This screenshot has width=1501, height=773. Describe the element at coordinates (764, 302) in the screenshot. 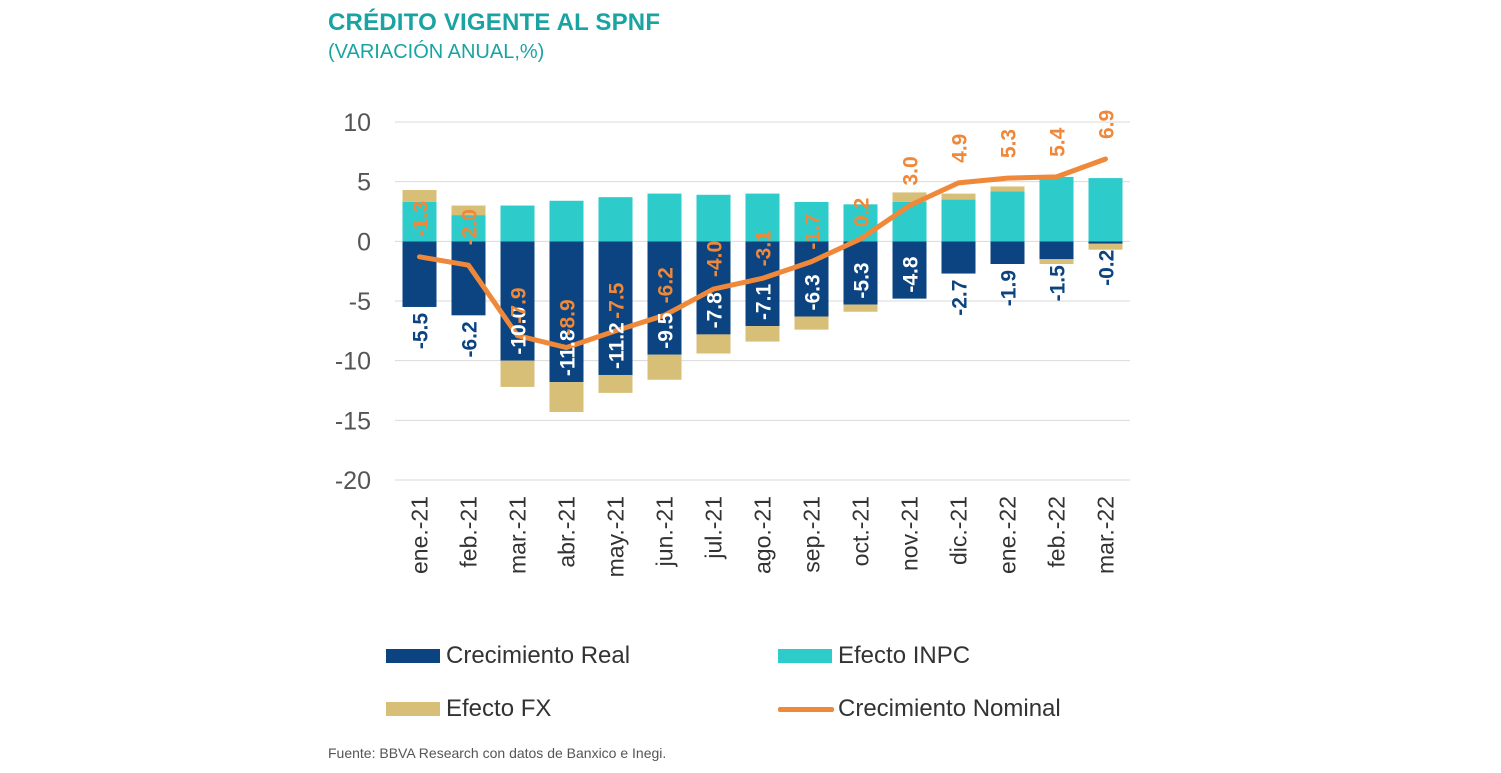

I see `real-value-label: -7.1` at that location.